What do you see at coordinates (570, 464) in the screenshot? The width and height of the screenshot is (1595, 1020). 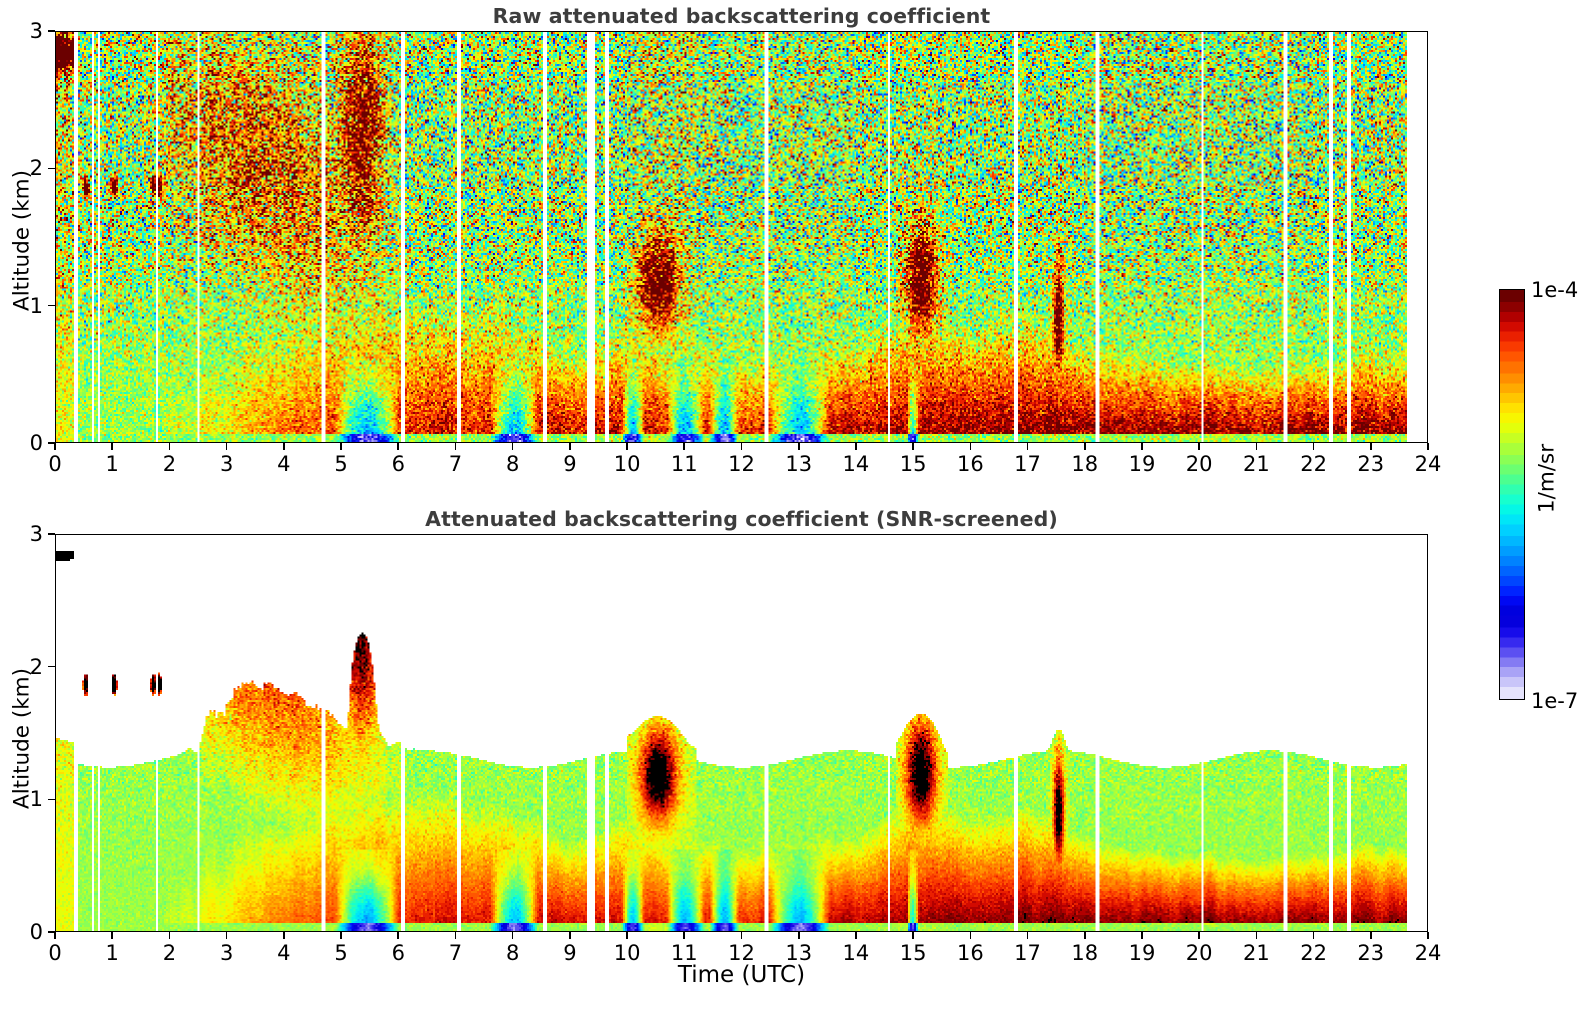 I see `x-tick-label-raw-9: 9` at bounding box center [570, 464].